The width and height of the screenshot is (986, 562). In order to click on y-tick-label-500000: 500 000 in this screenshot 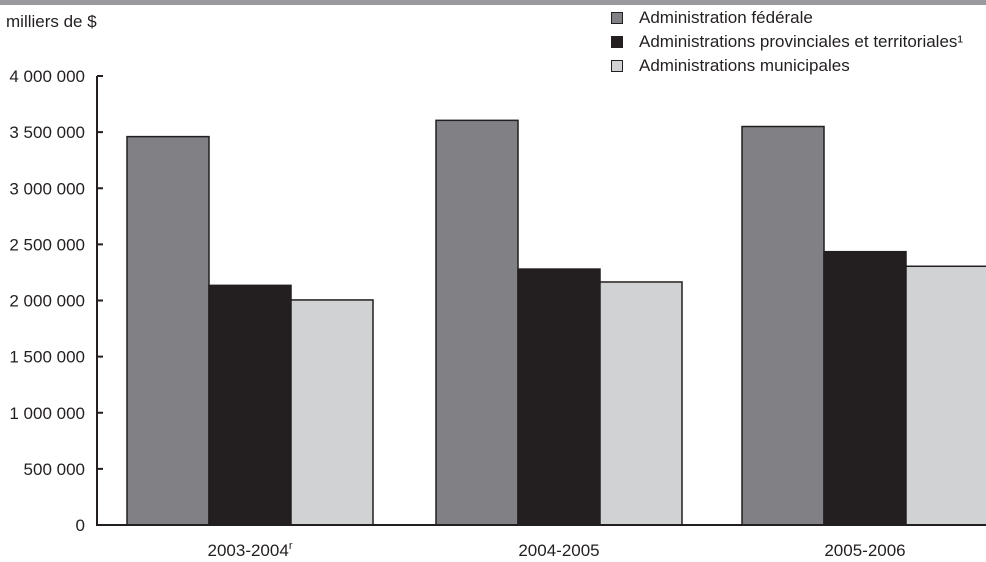, I will do `click(54, 469)`.